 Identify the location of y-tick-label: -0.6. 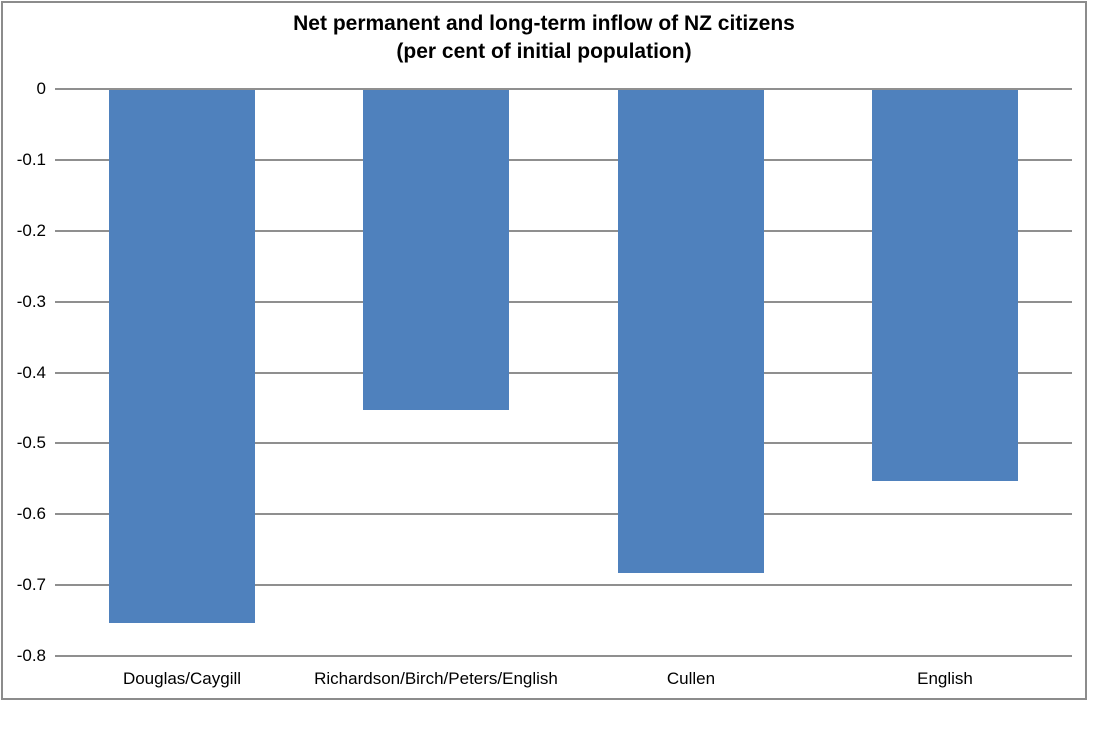
(31, 513).